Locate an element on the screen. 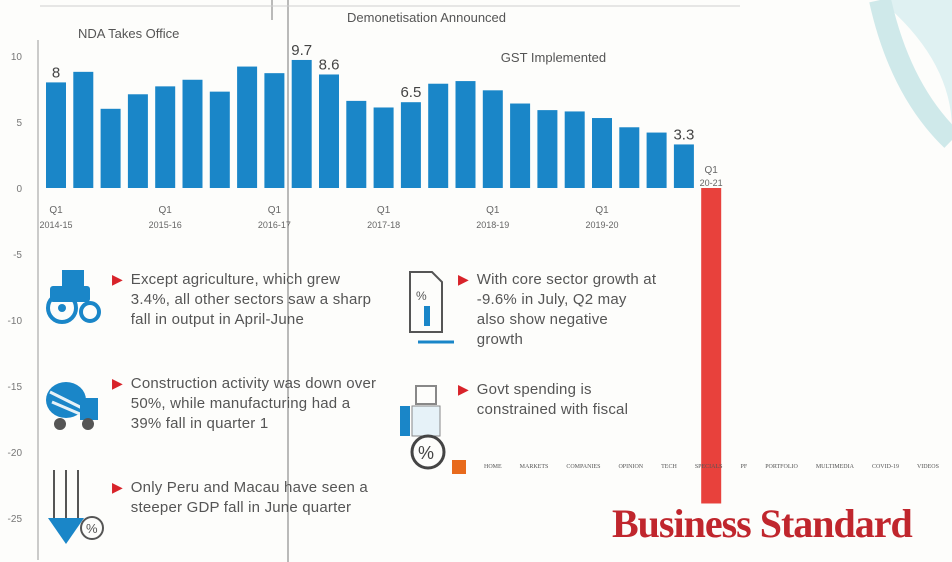  nav-item: OPINION is located at coordinates (631, 467).